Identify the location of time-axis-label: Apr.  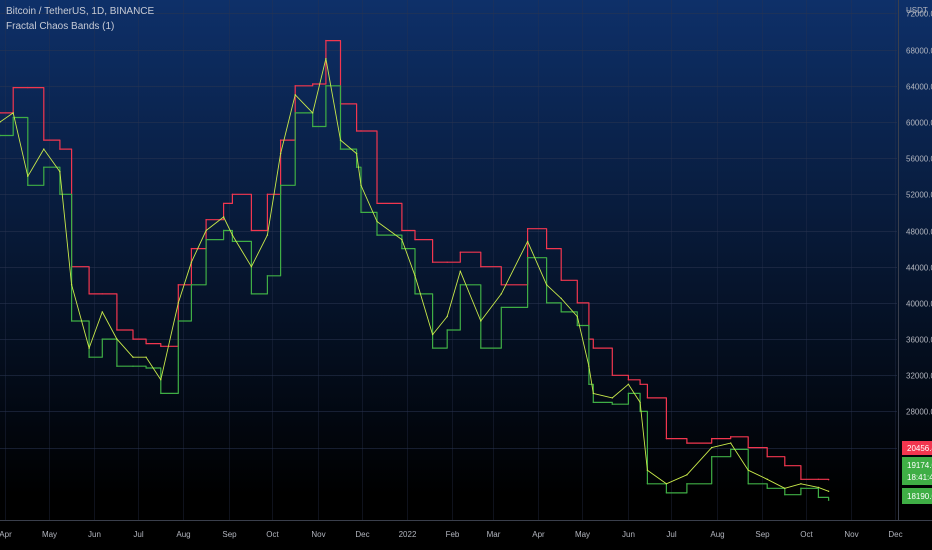
(538, 534).